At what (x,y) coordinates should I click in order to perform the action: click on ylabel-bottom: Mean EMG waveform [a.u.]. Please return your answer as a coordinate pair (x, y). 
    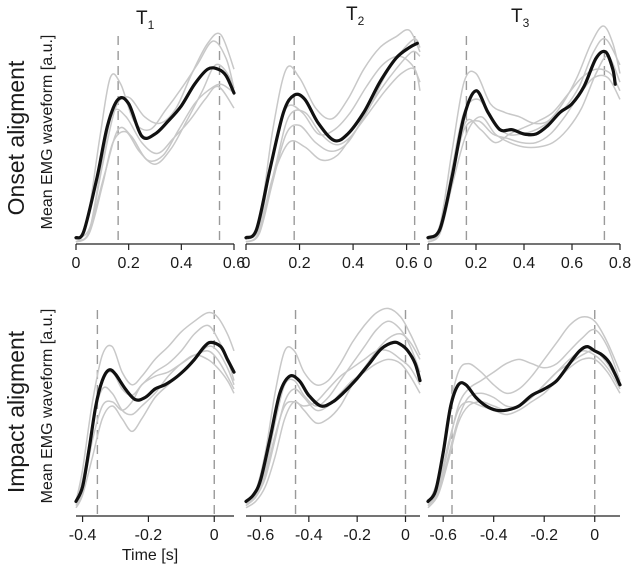
    Looking at the image, I should click on (47, 406).